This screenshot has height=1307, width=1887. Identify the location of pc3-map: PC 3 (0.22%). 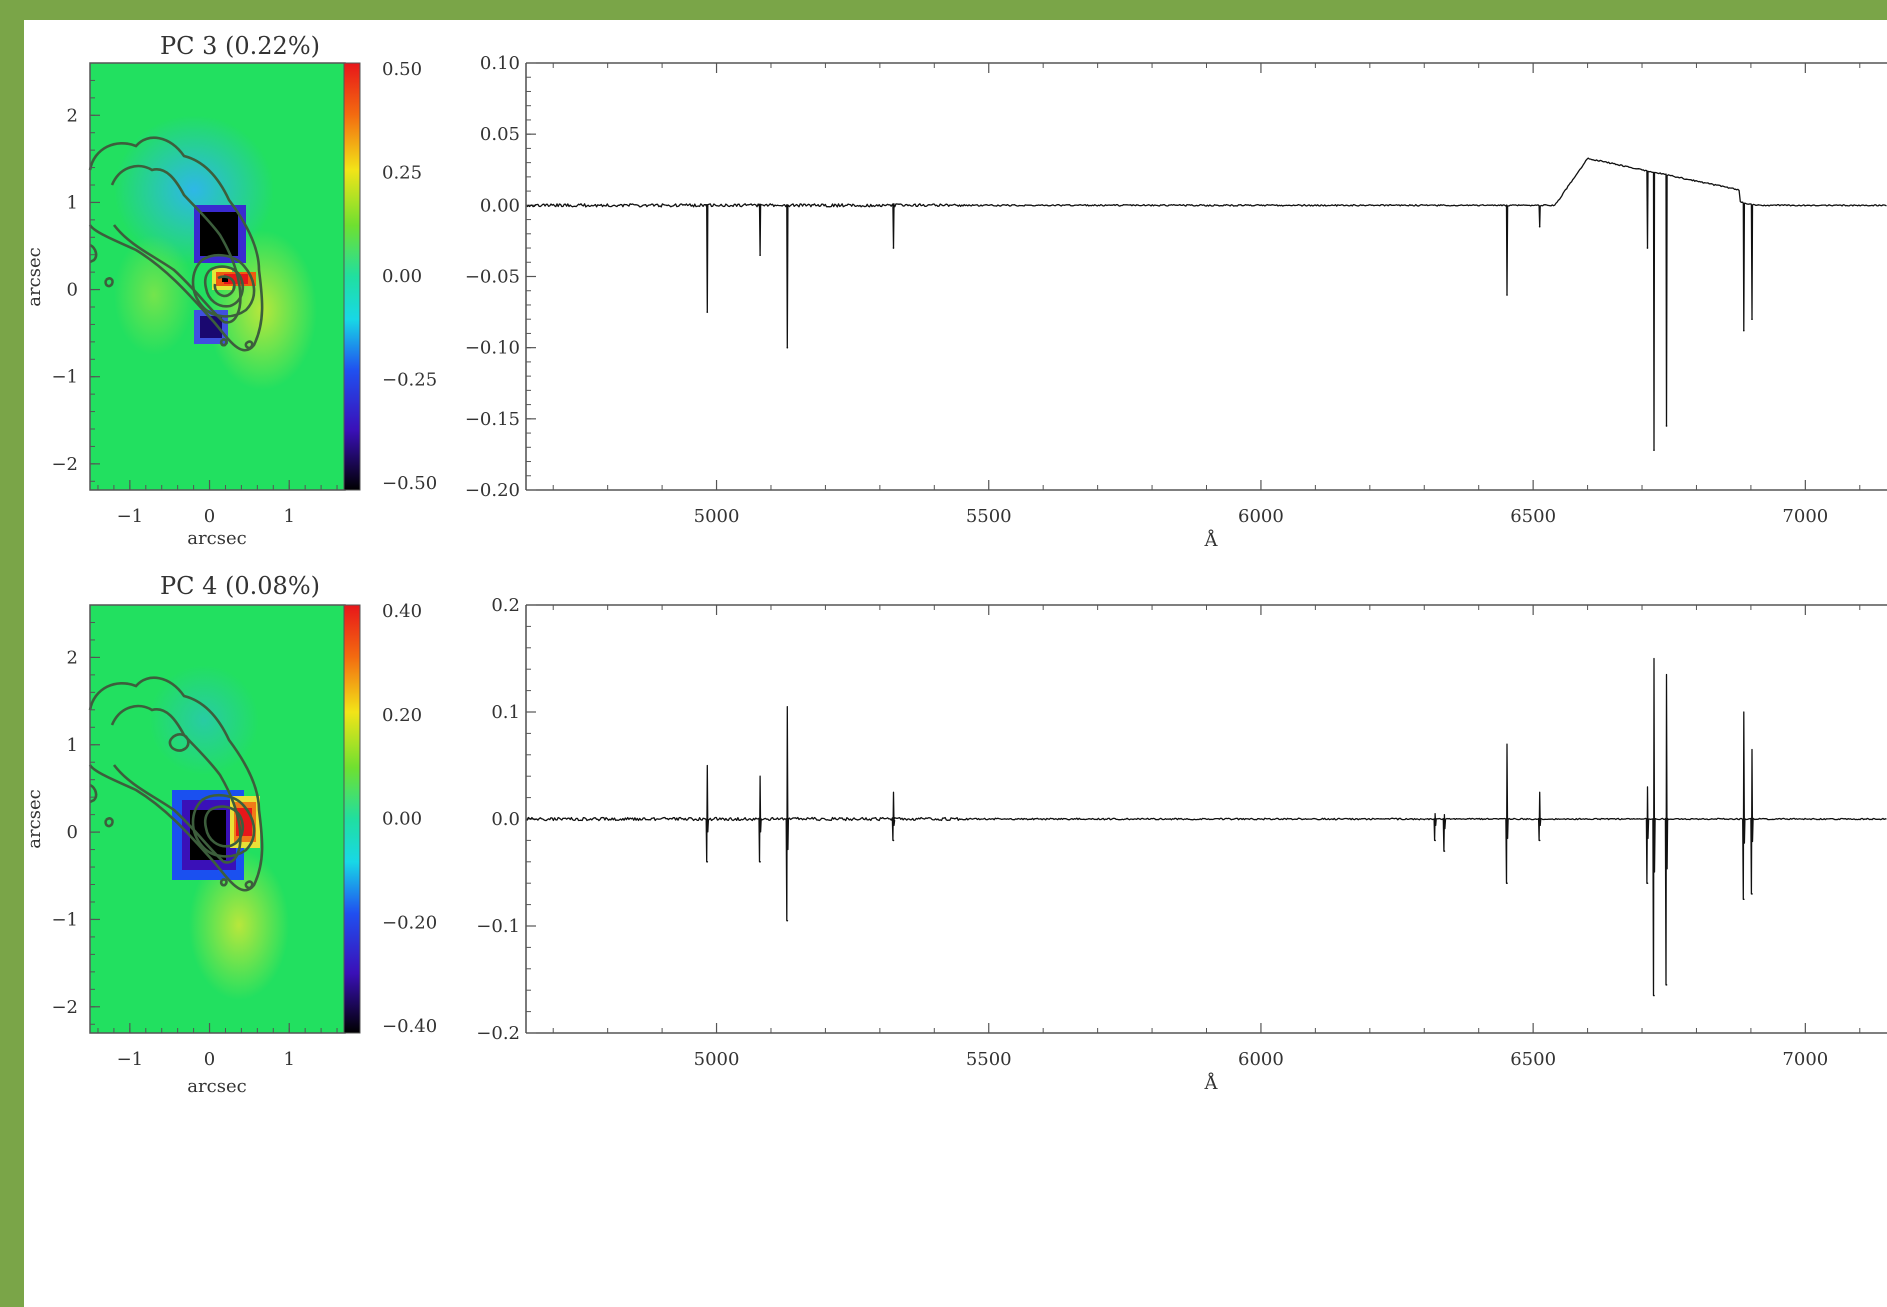
(230, 290).